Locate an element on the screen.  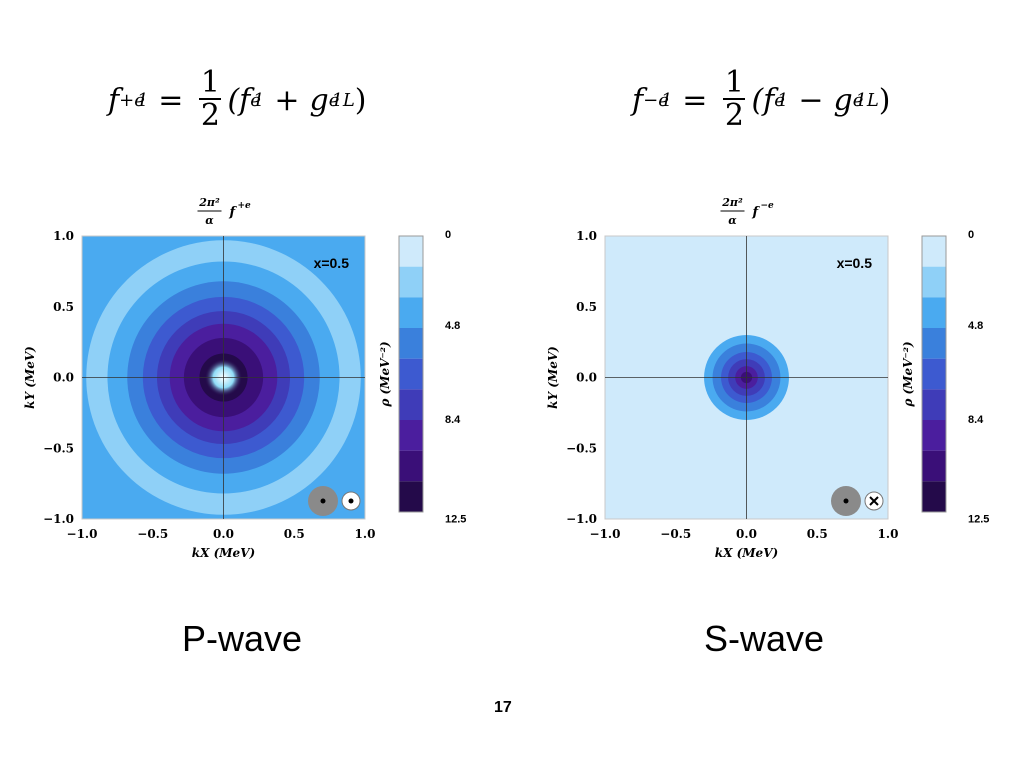
formula-left-sub: 1 is located at coordinates (142, 100).